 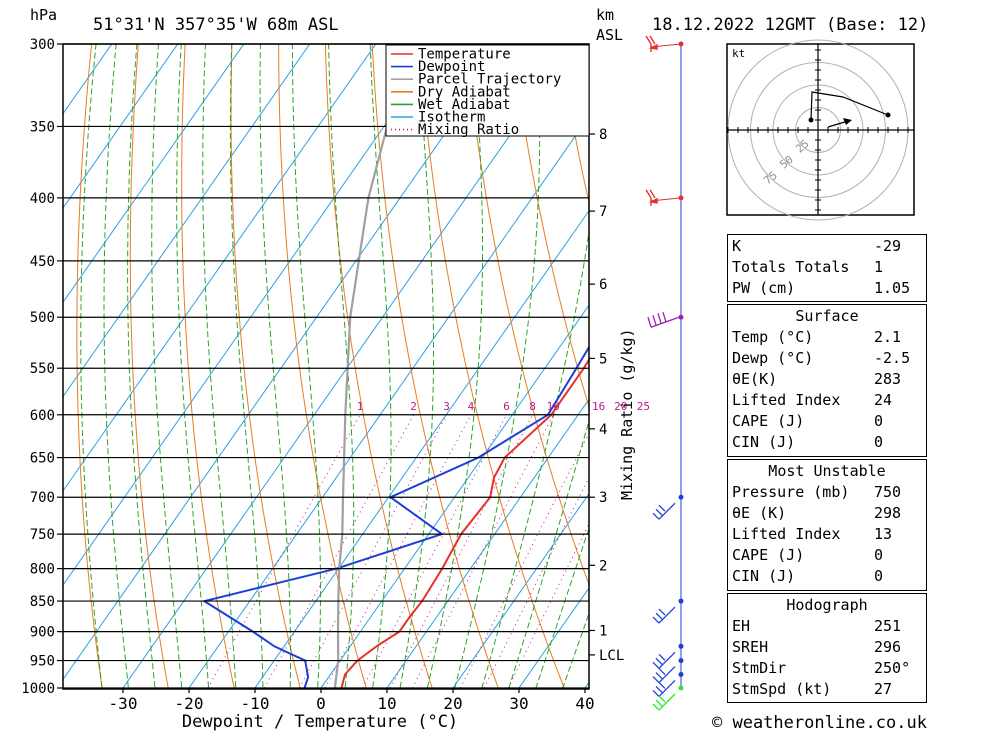 I want to click on x-tick-label: -20, so click(x=189, y=703).